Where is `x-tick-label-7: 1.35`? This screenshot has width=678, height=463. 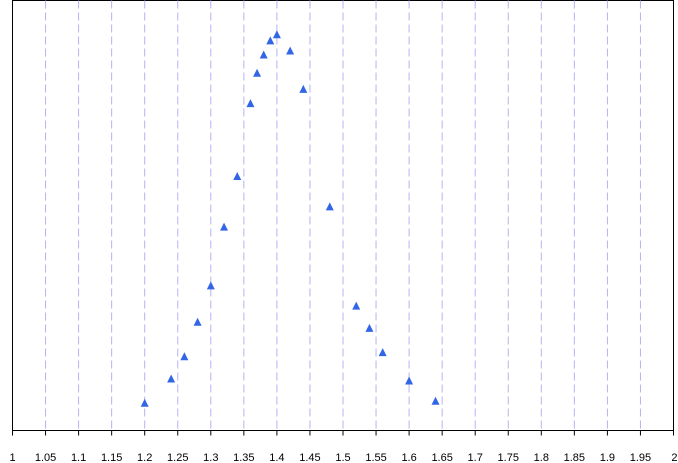
x-tick-label-7: 1.35 is located at coordinates (243, 457).